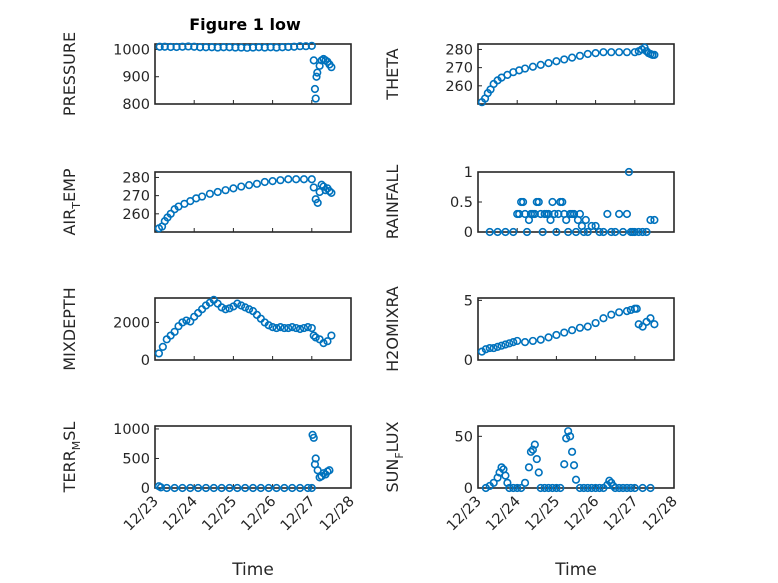  Describe the element at coordinates (71, 201) in the screenshot. I see `y-axis-label: AIRTEMP` at that location.